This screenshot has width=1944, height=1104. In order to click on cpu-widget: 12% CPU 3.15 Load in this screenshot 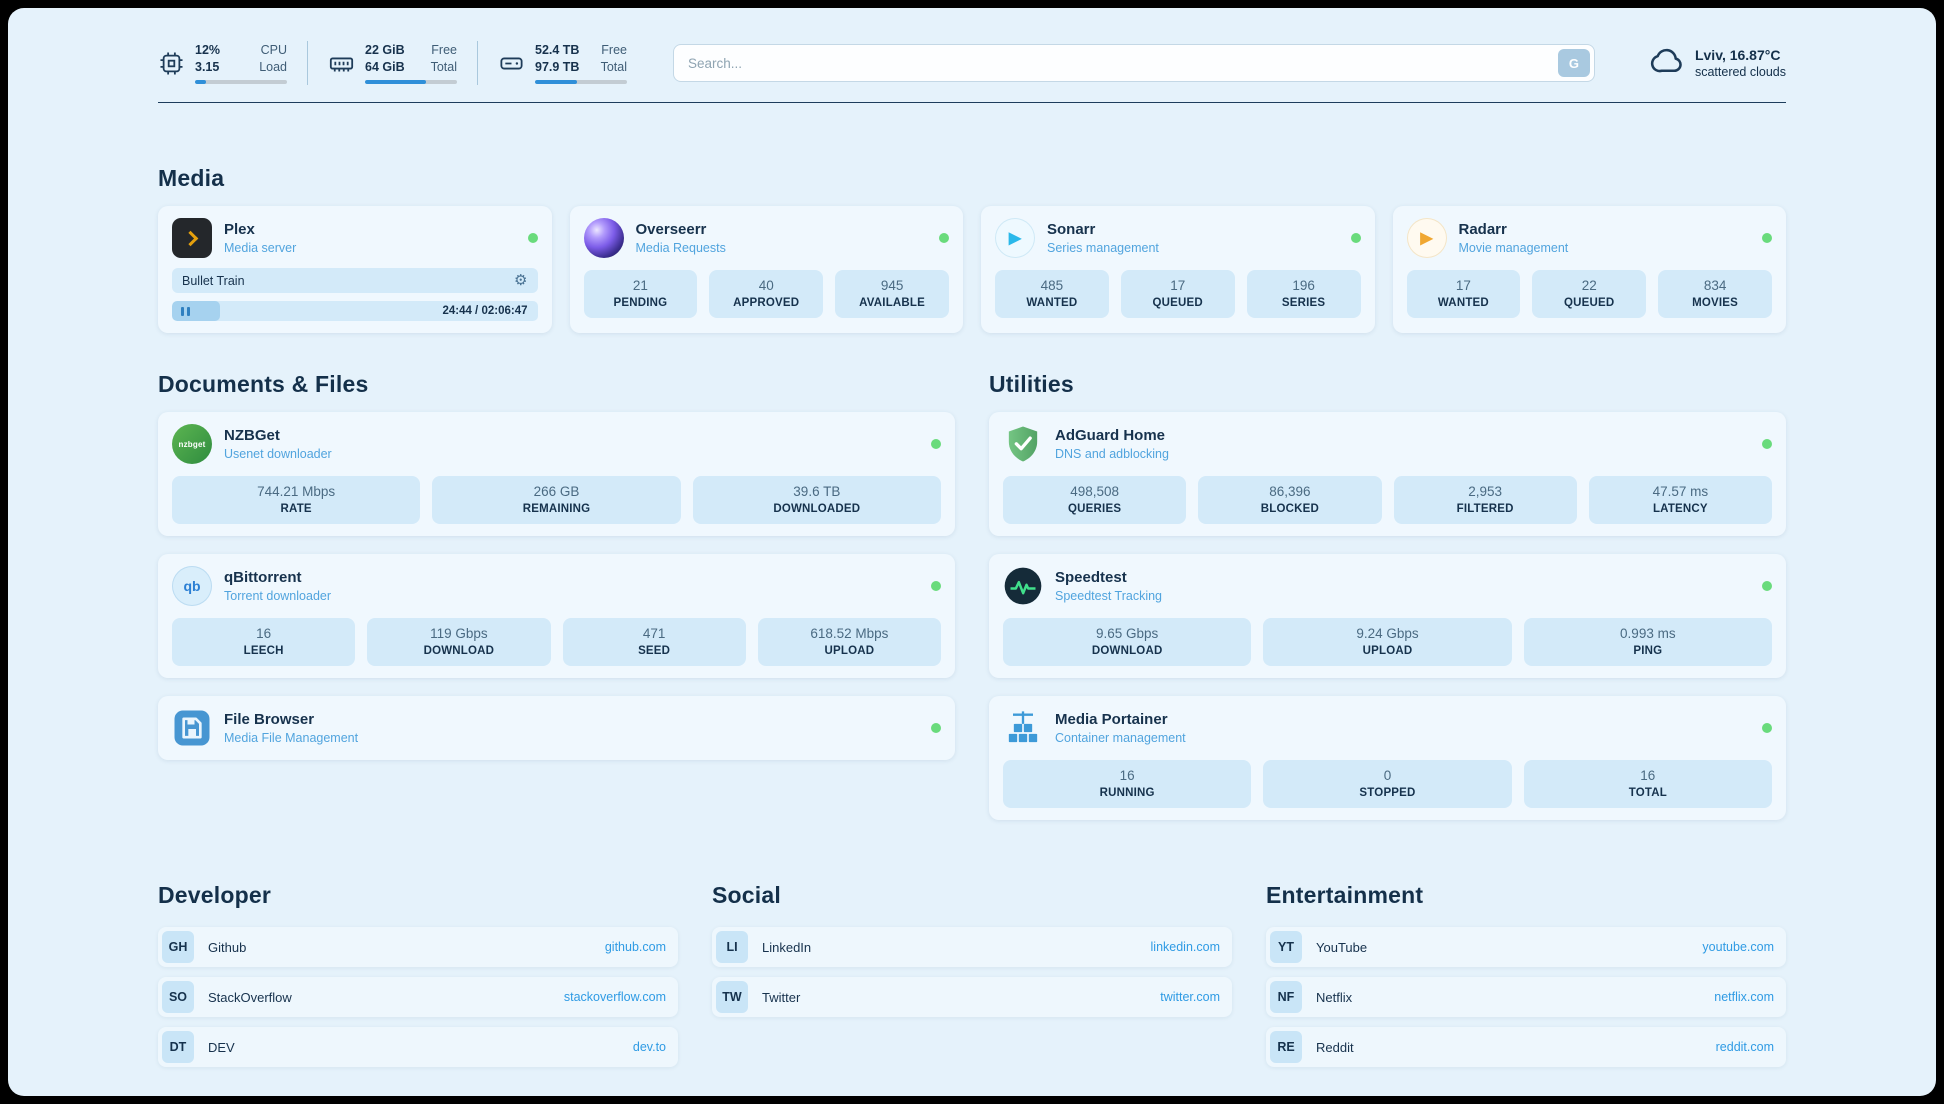, I will do `click(222, 63)`.